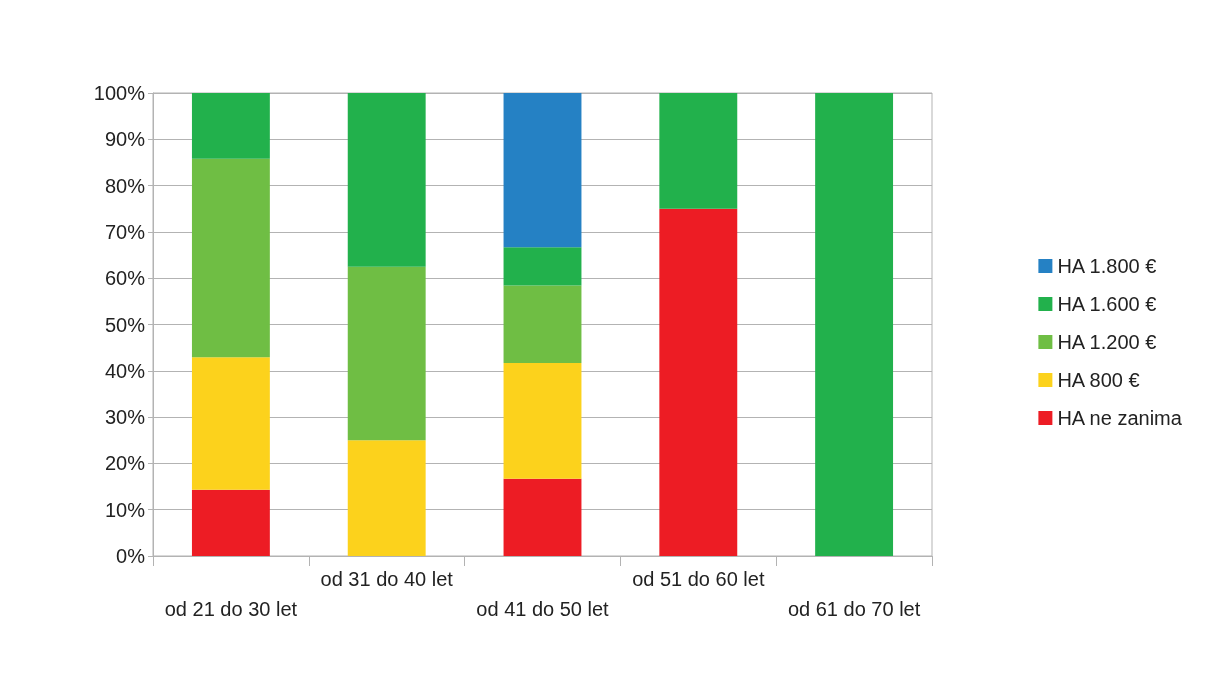 This screenshot has height=684, width=1208. Describe the element at coordinates (1098, 380) in the screenshot. I see `legend-label: HA 800 €` at that location.